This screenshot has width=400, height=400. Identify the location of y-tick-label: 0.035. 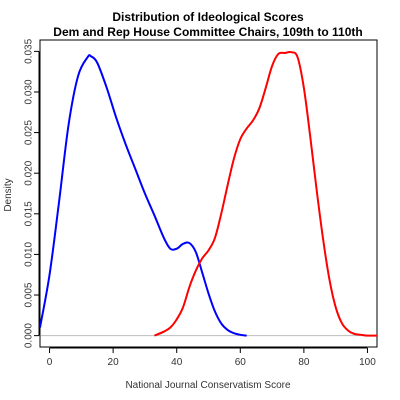
(29, 50).